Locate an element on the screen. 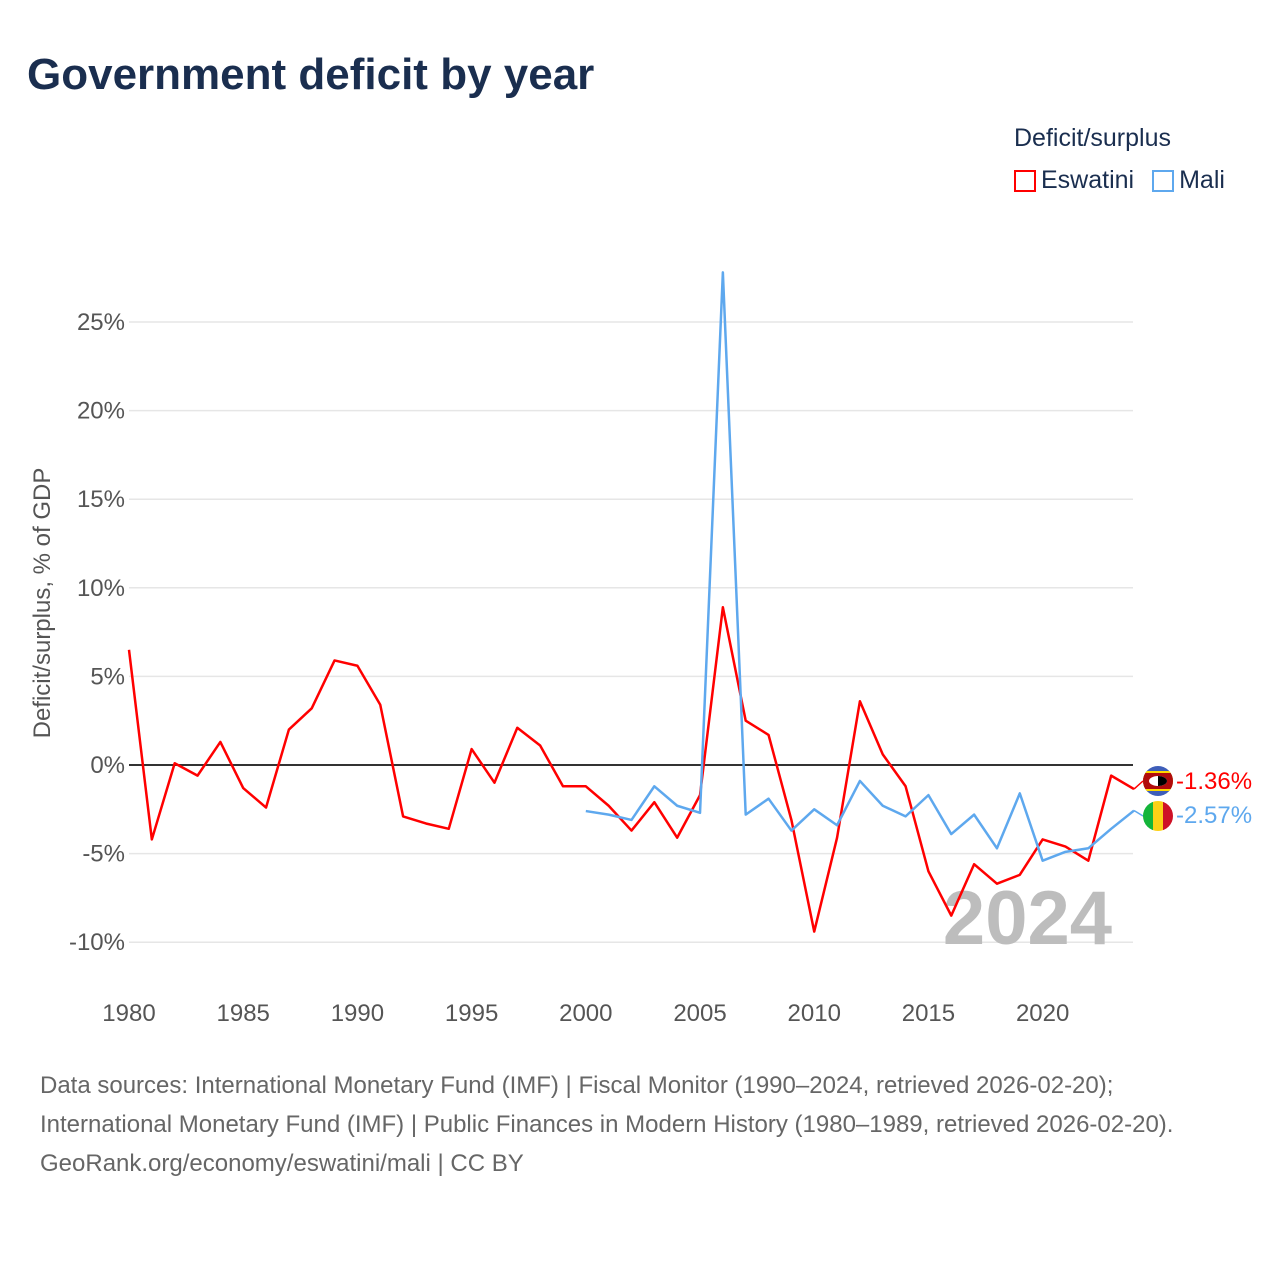 This screenshot has height=1280, width=1280. y-tick-label: 0% is located at coordinates (107, 765).